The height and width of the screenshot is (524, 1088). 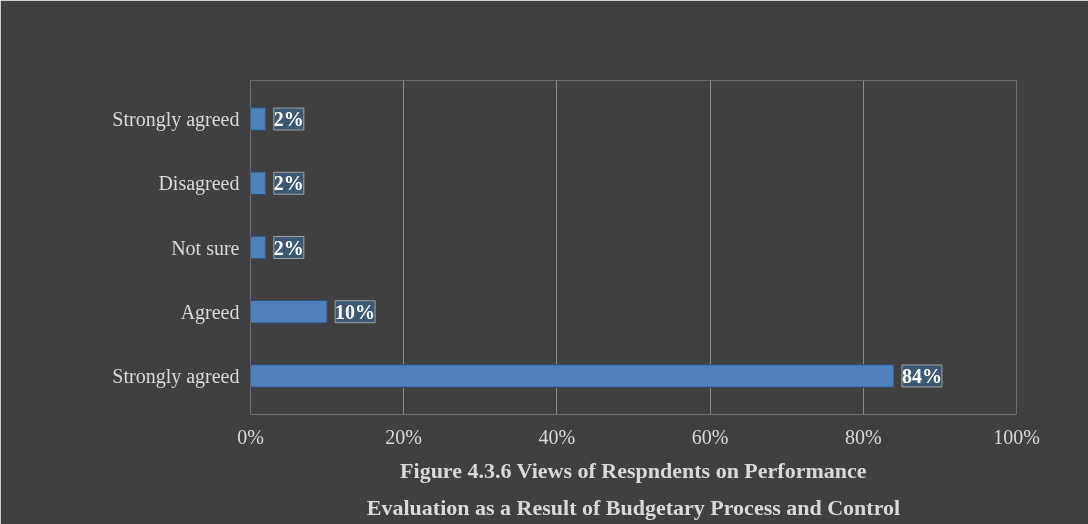 What do you see at coordinates (250, 436) in the screenshot?
I see `x-tick-label: 0%` at bounding box center [250, 436].